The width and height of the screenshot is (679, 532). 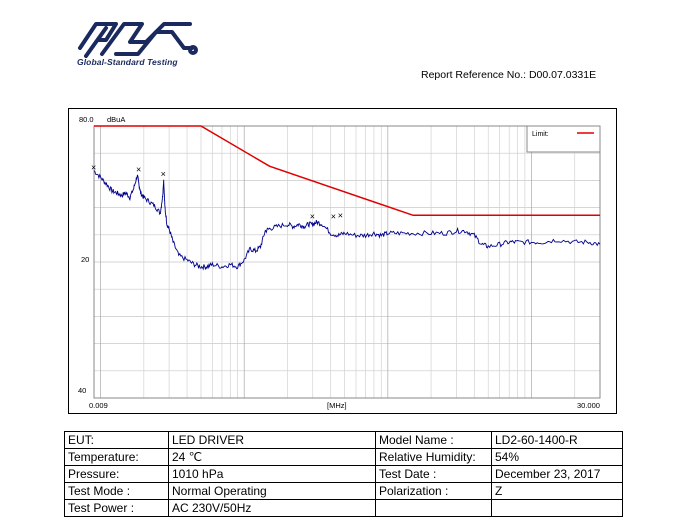 I want to click on info-value-cell: LED DRIVER, so click(x=272, y=440).